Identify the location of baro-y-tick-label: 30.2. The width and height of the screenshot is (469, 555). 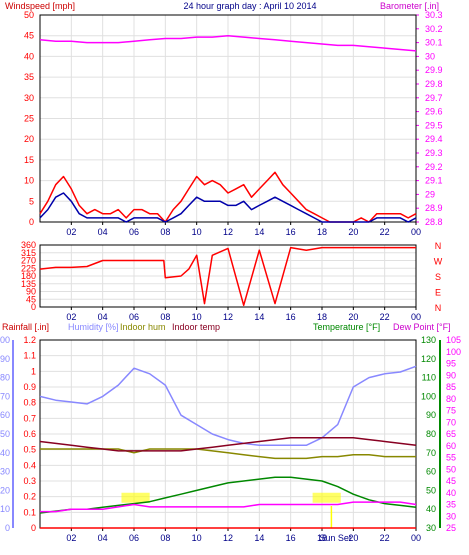
(434, 29).